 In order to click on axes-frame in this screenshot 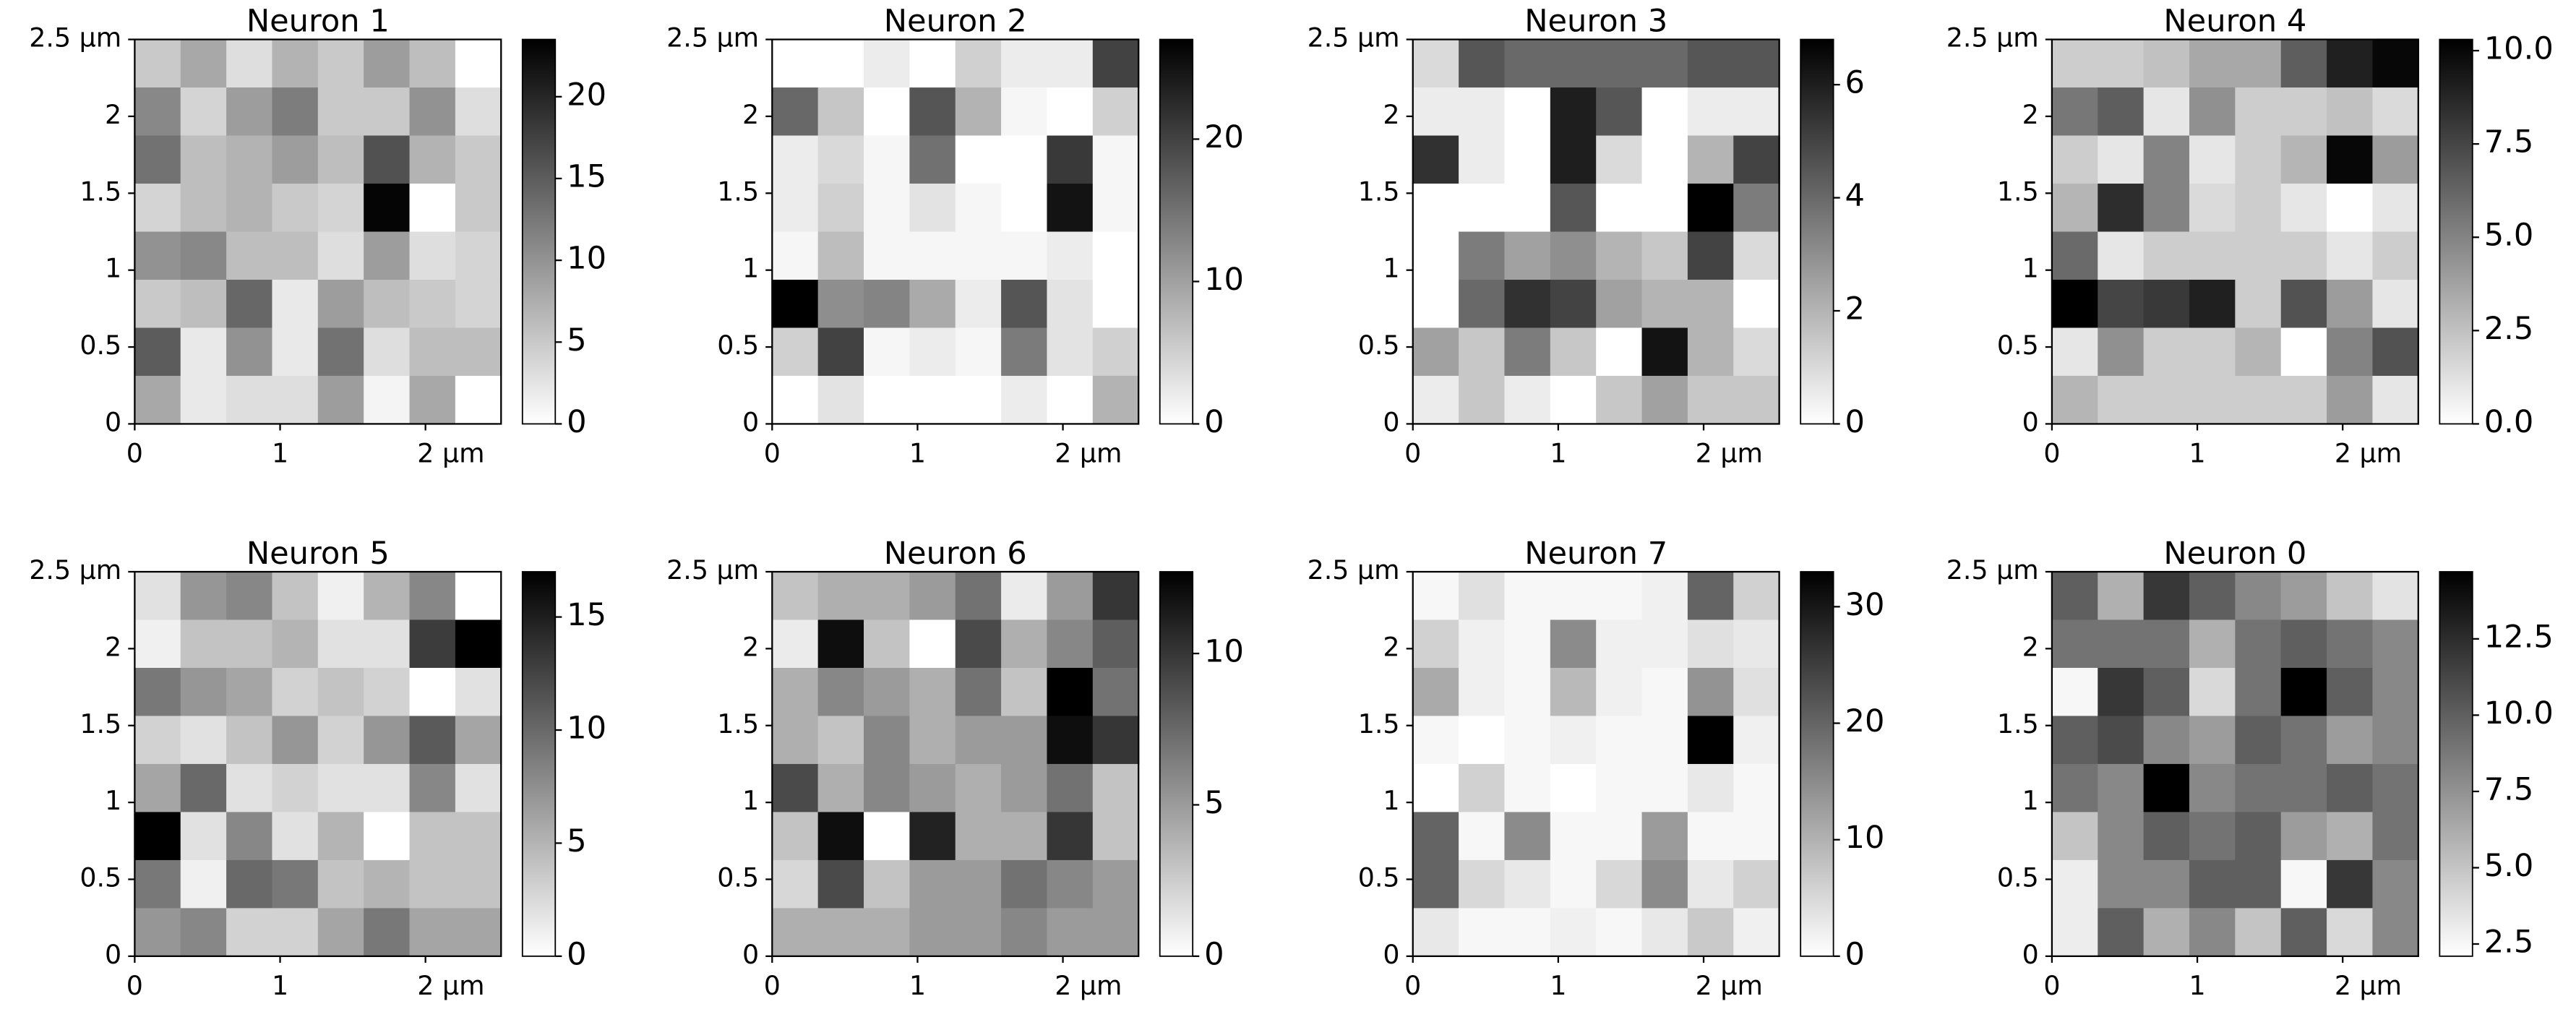, I will do `click(955, 232)`.